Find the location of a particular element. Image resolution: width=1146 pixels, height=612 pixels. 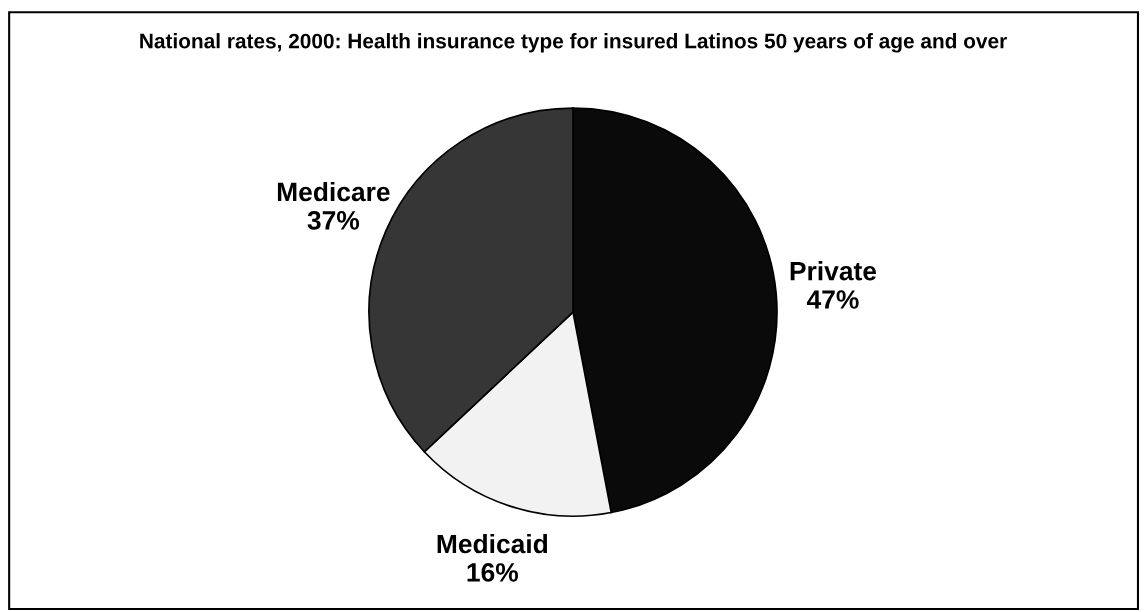

data-label: 47% is located at coordinates (832, 299).